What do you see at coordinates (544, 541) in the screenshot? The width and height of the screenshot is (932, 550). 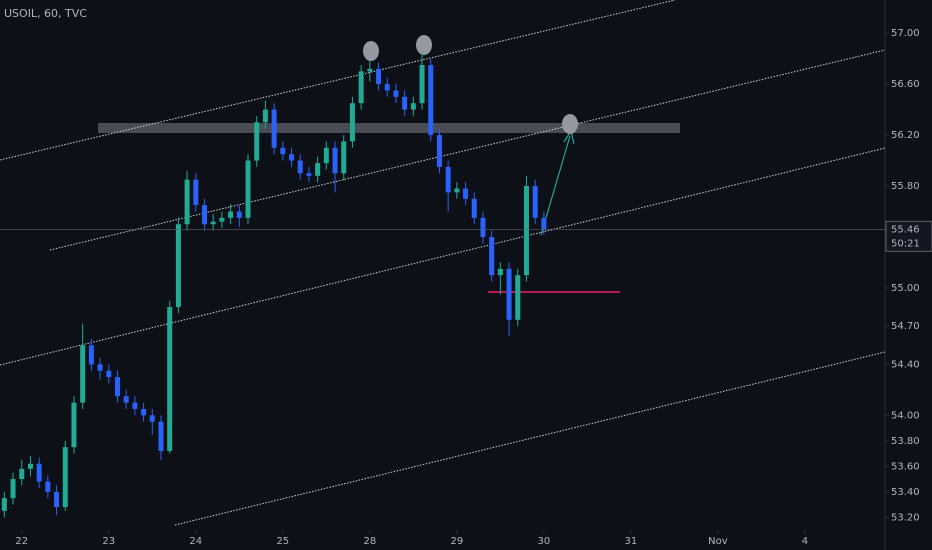 I see `x-tick-label: 30` at bounding box center [544, 541].